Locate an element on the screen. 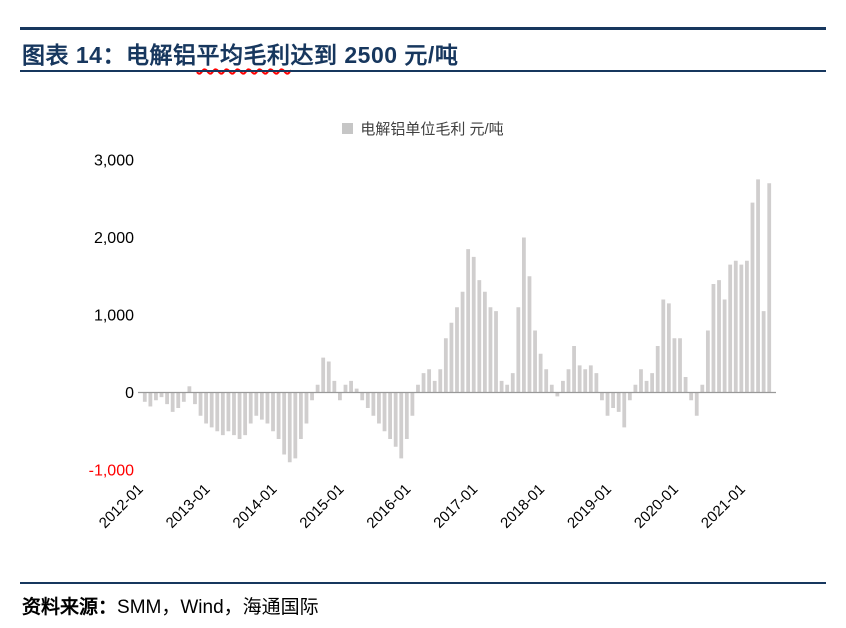 The width and height of the screenshot is (846, 628). x-tick-label: 2014-01 is located at coordinates (255, 506).